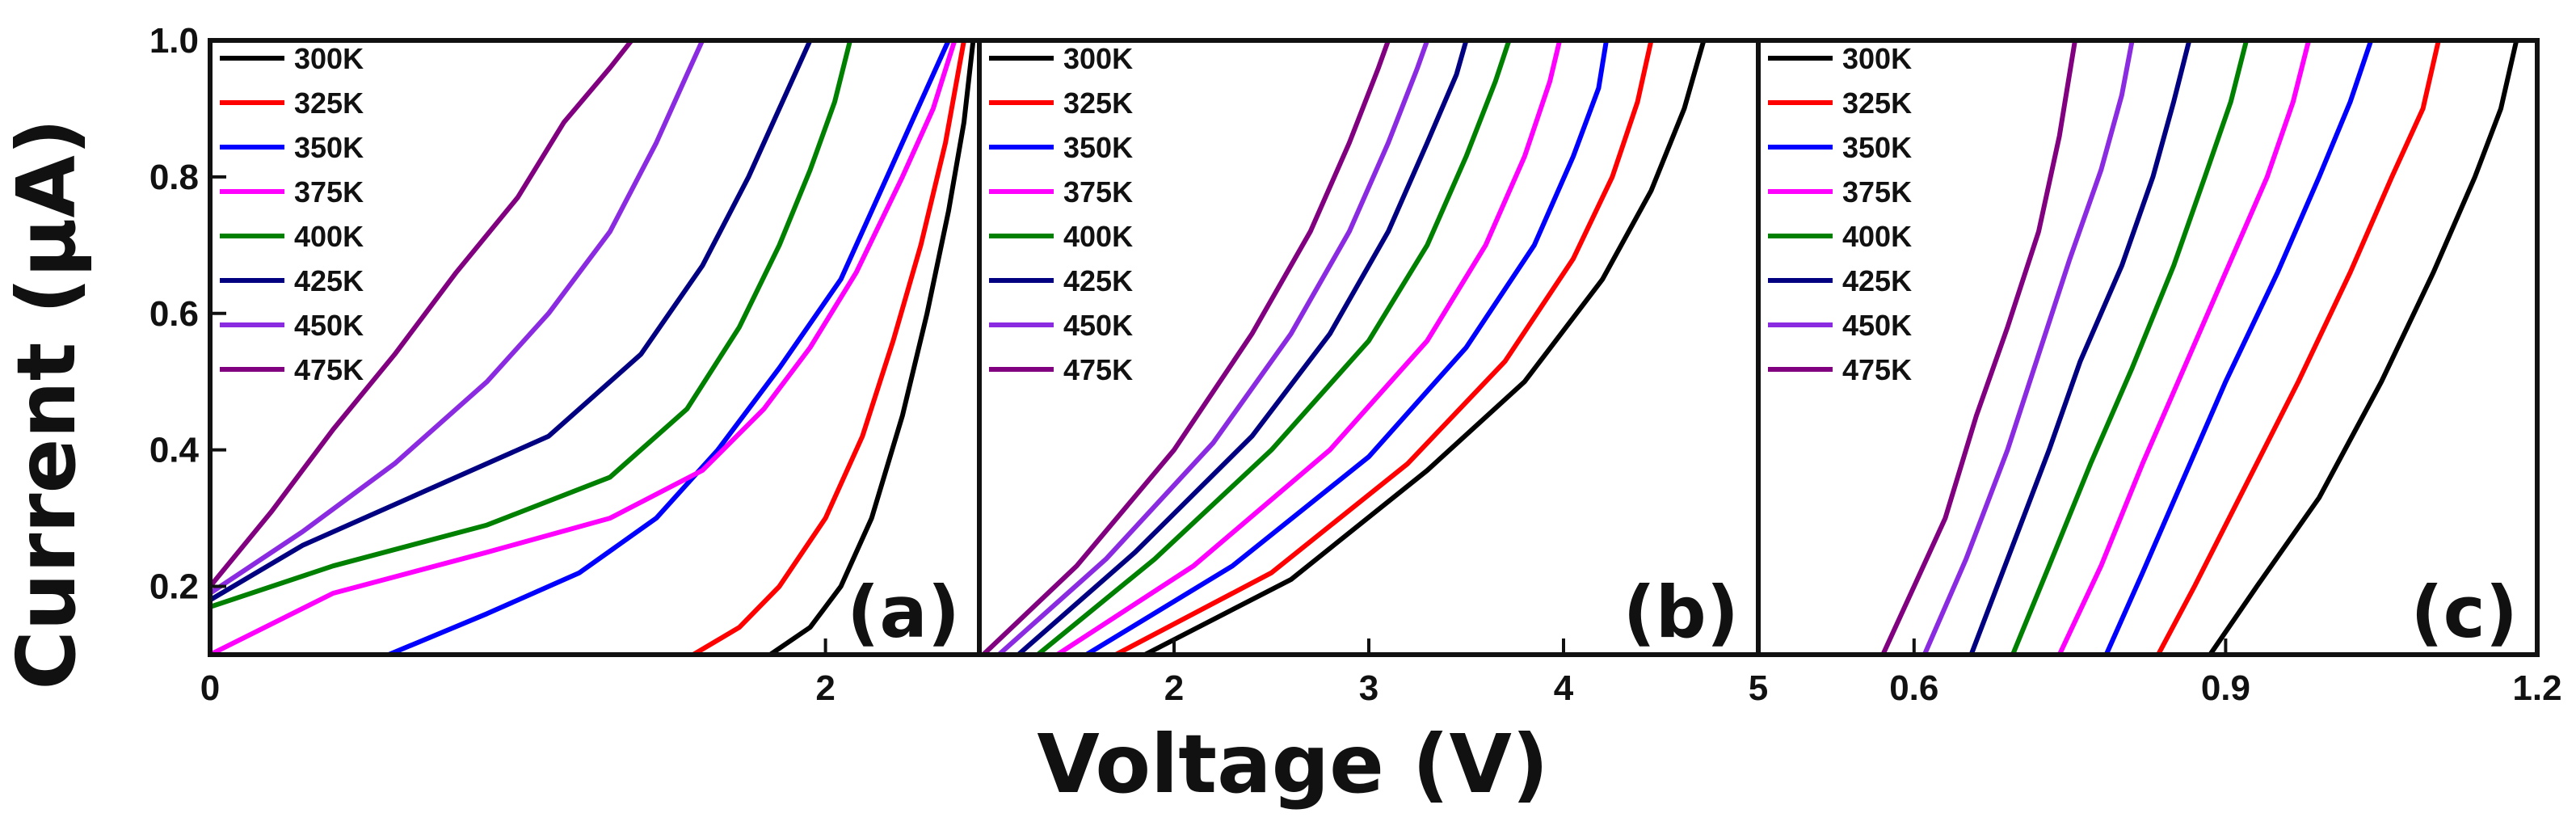 This screenshot has height=826, width=2576. I want to click on x-tick-label: 4, so click(1564, 688).